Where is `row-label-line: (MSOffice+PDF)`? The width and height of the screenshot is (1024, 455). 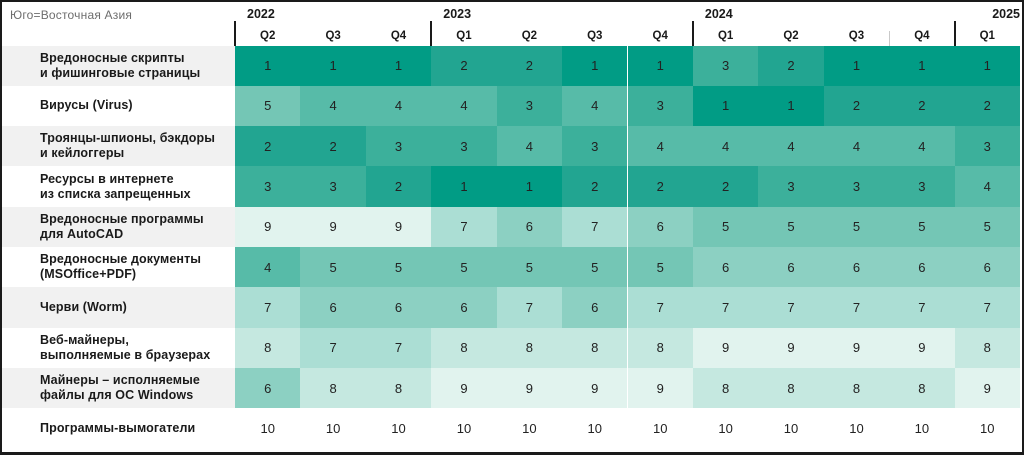
row-label-line: (MSOffice+PDF) is located at coordinates (88, 274).